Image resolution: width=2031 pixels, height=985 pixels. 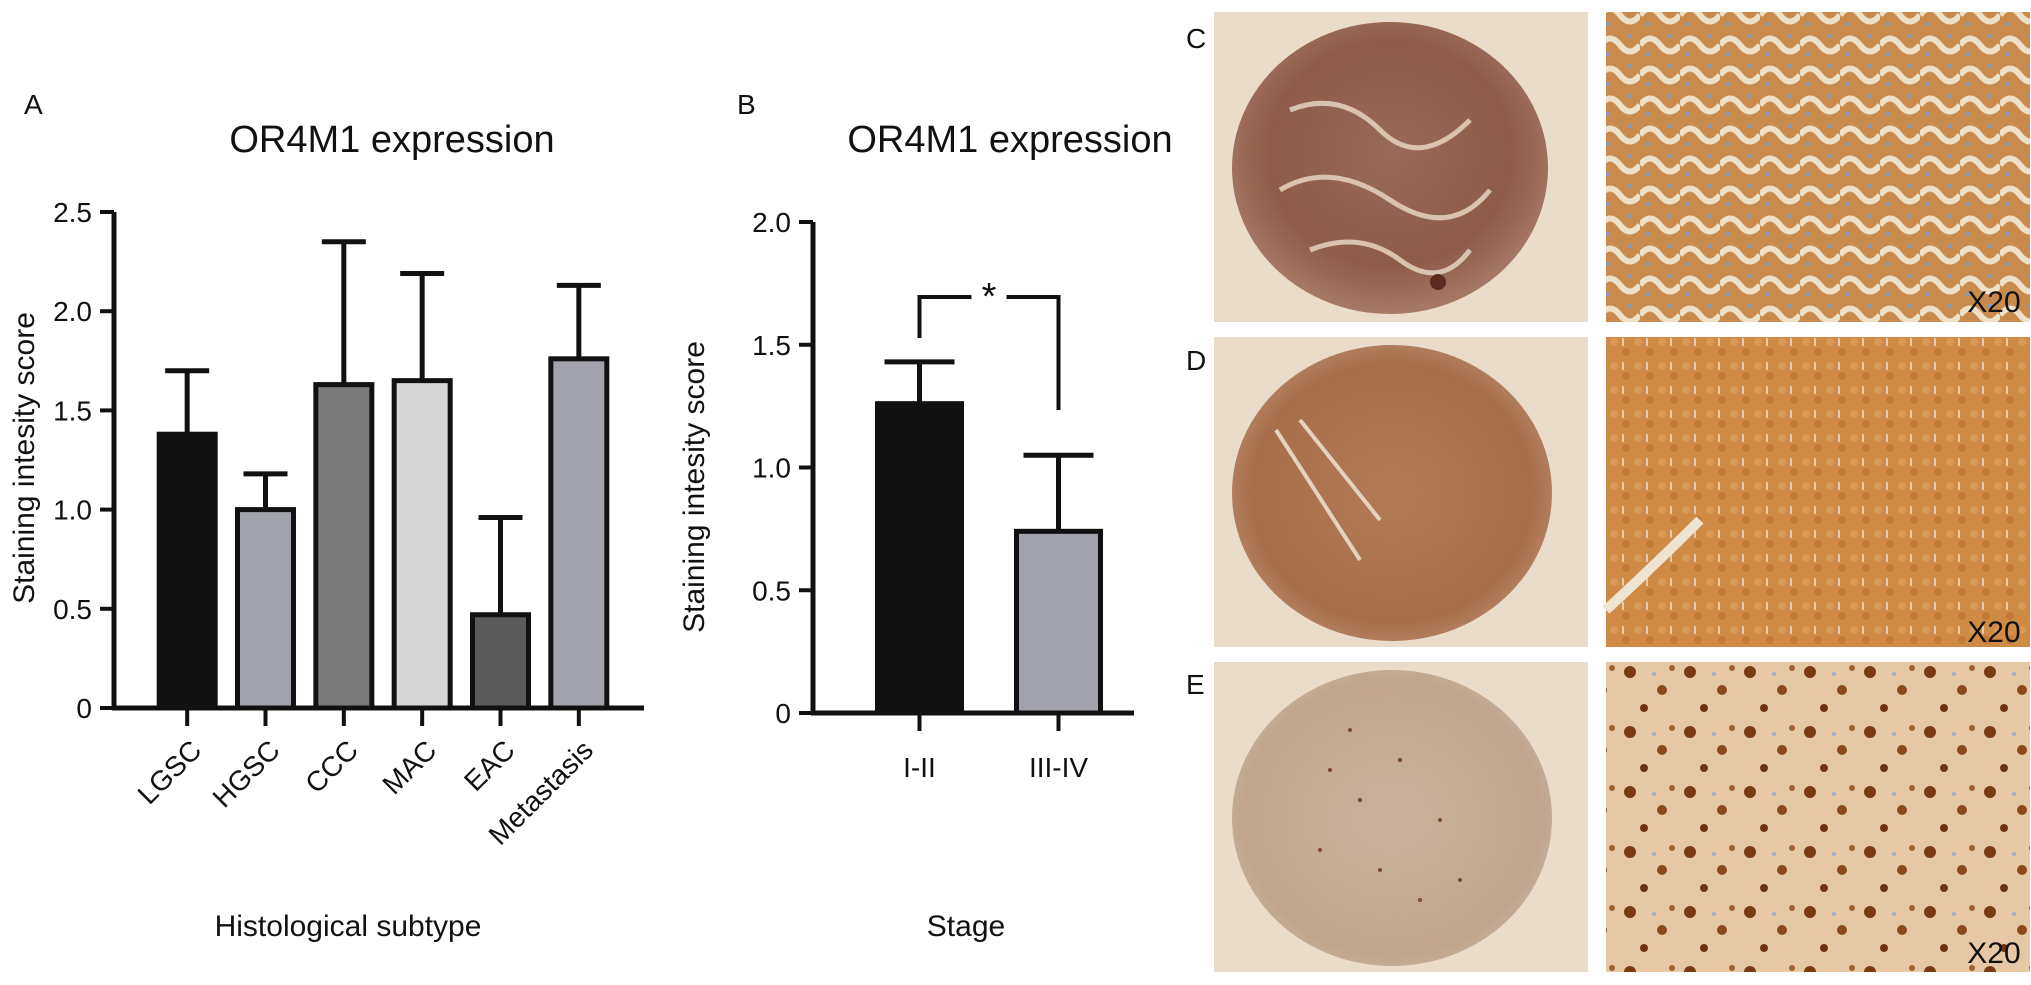 I want to click on chart-b-y-tick-label: 1.0, so click(x=771, y=468).